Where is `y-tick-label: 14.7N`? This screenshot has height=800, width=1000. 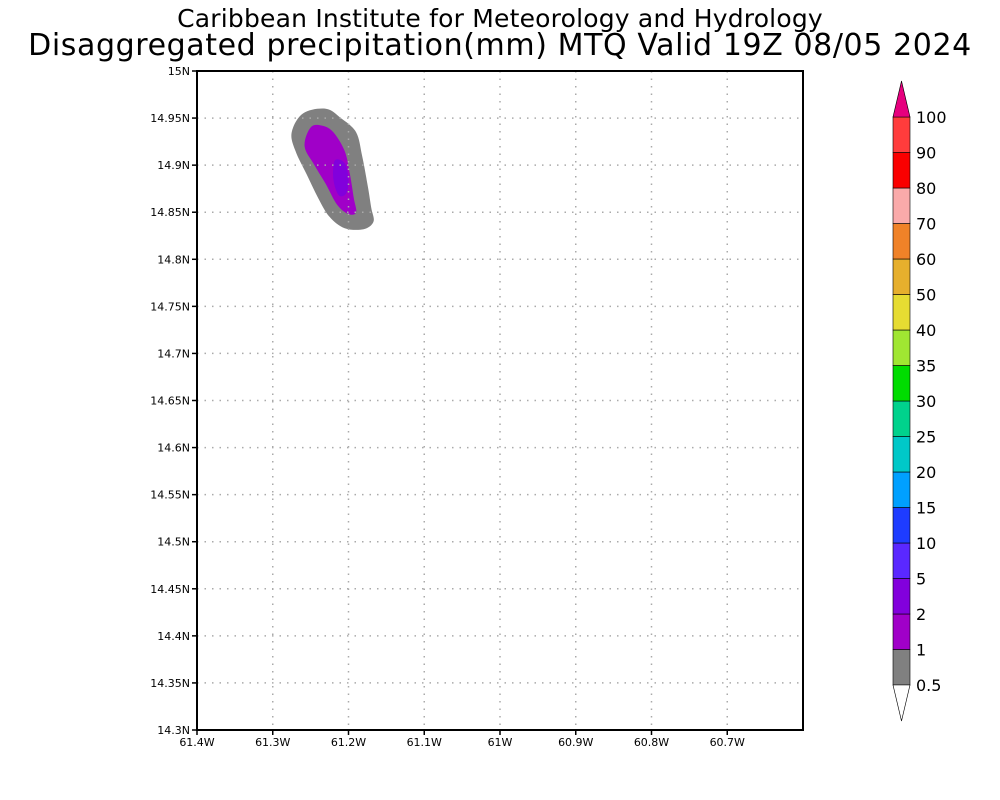 y-tick-label: 14.7N is located at coordinates (173, 353).